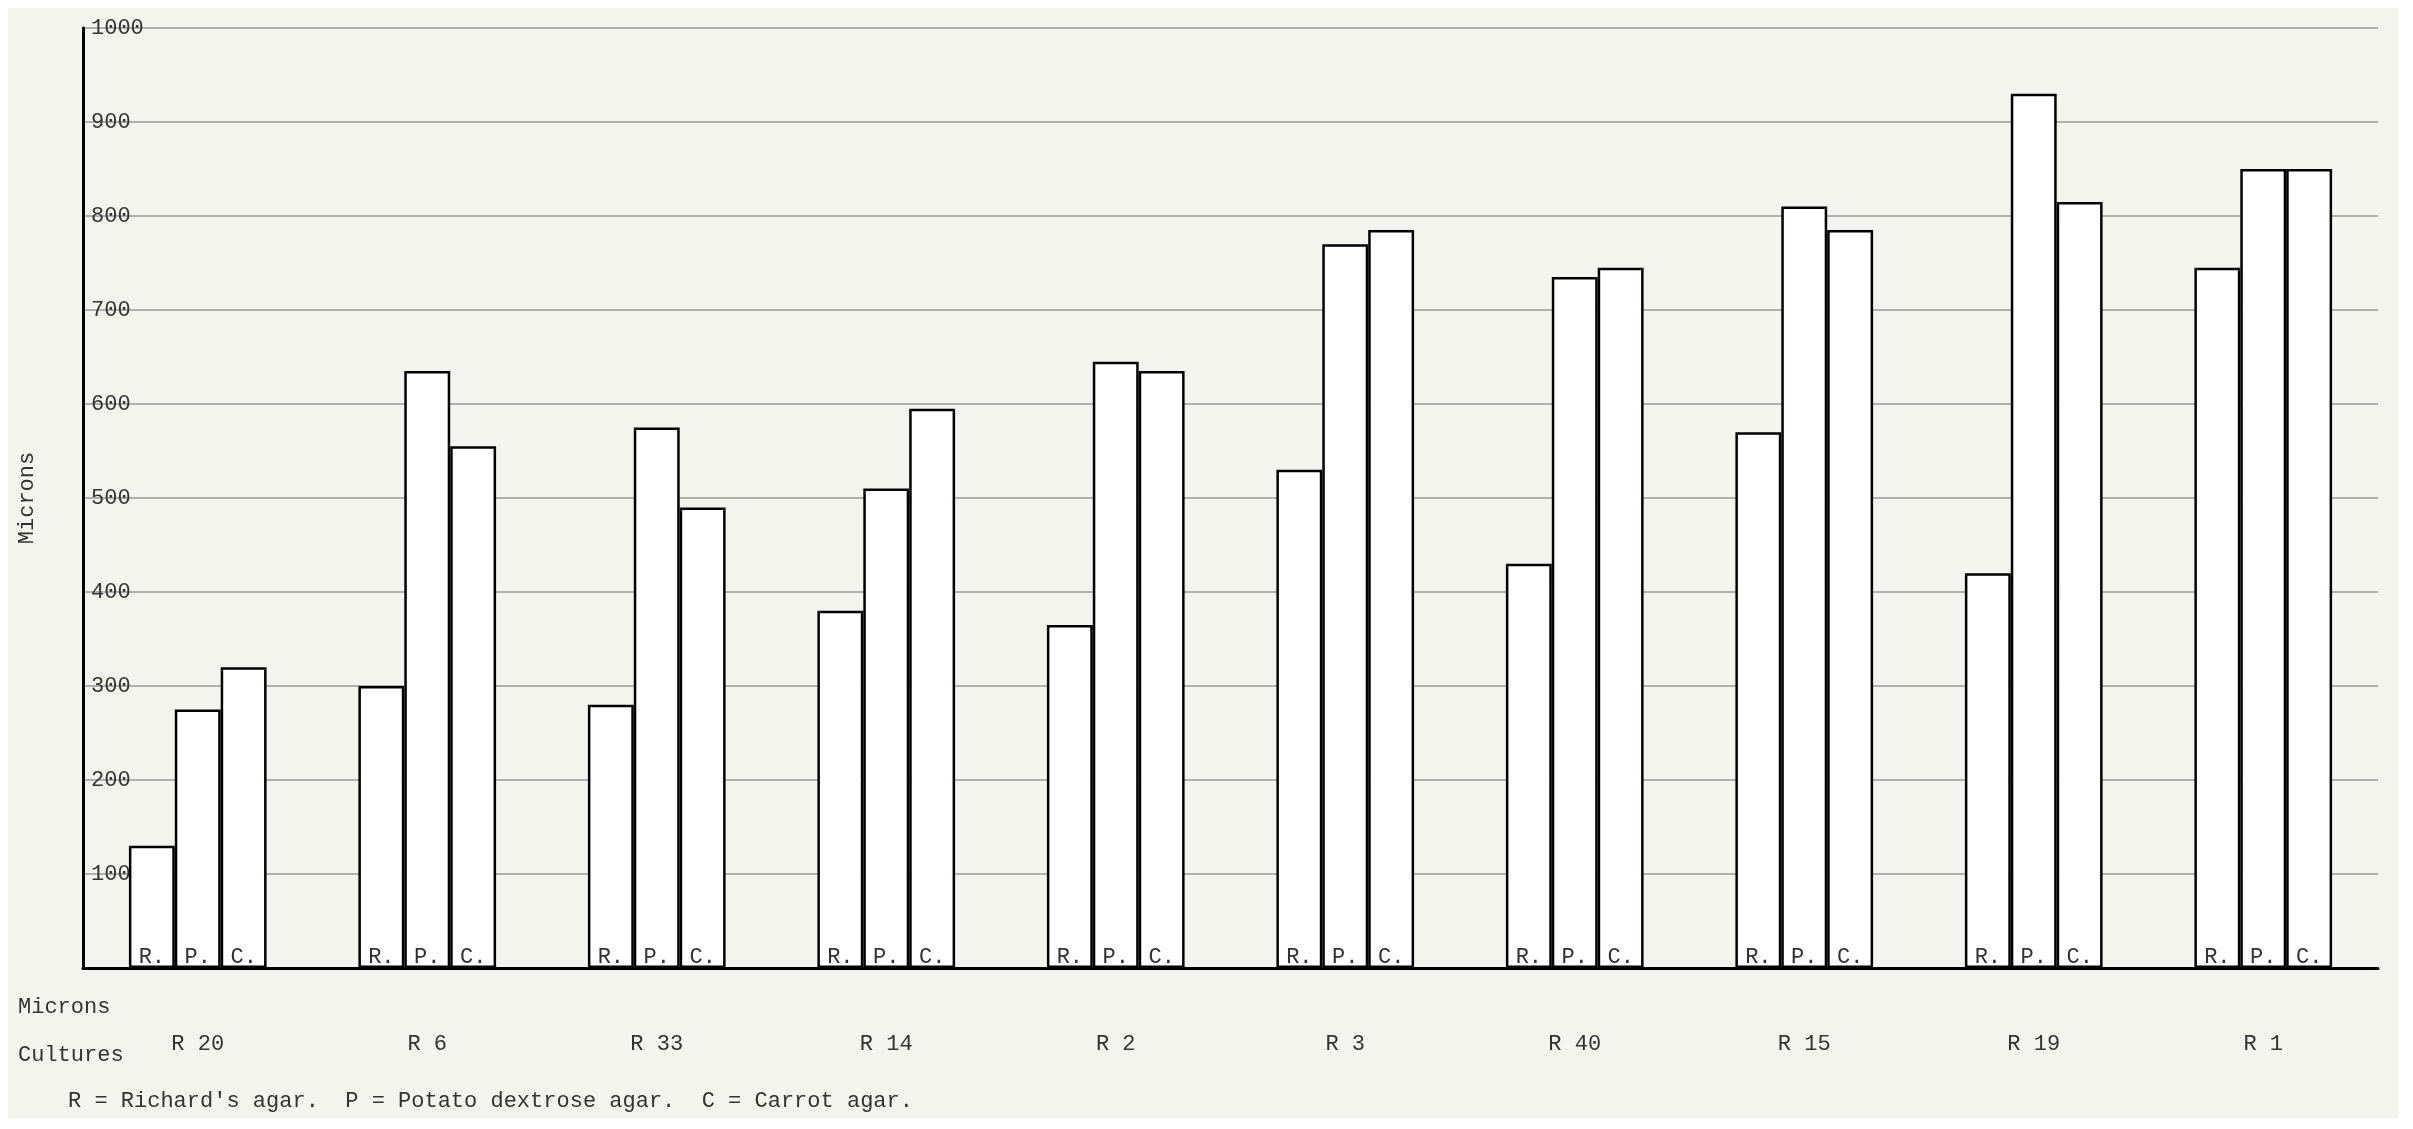 Image resolution: width=2413 pixels, height=1129 pixels. I want to click on x-tick-label: R 2, so click(1115, 1044).